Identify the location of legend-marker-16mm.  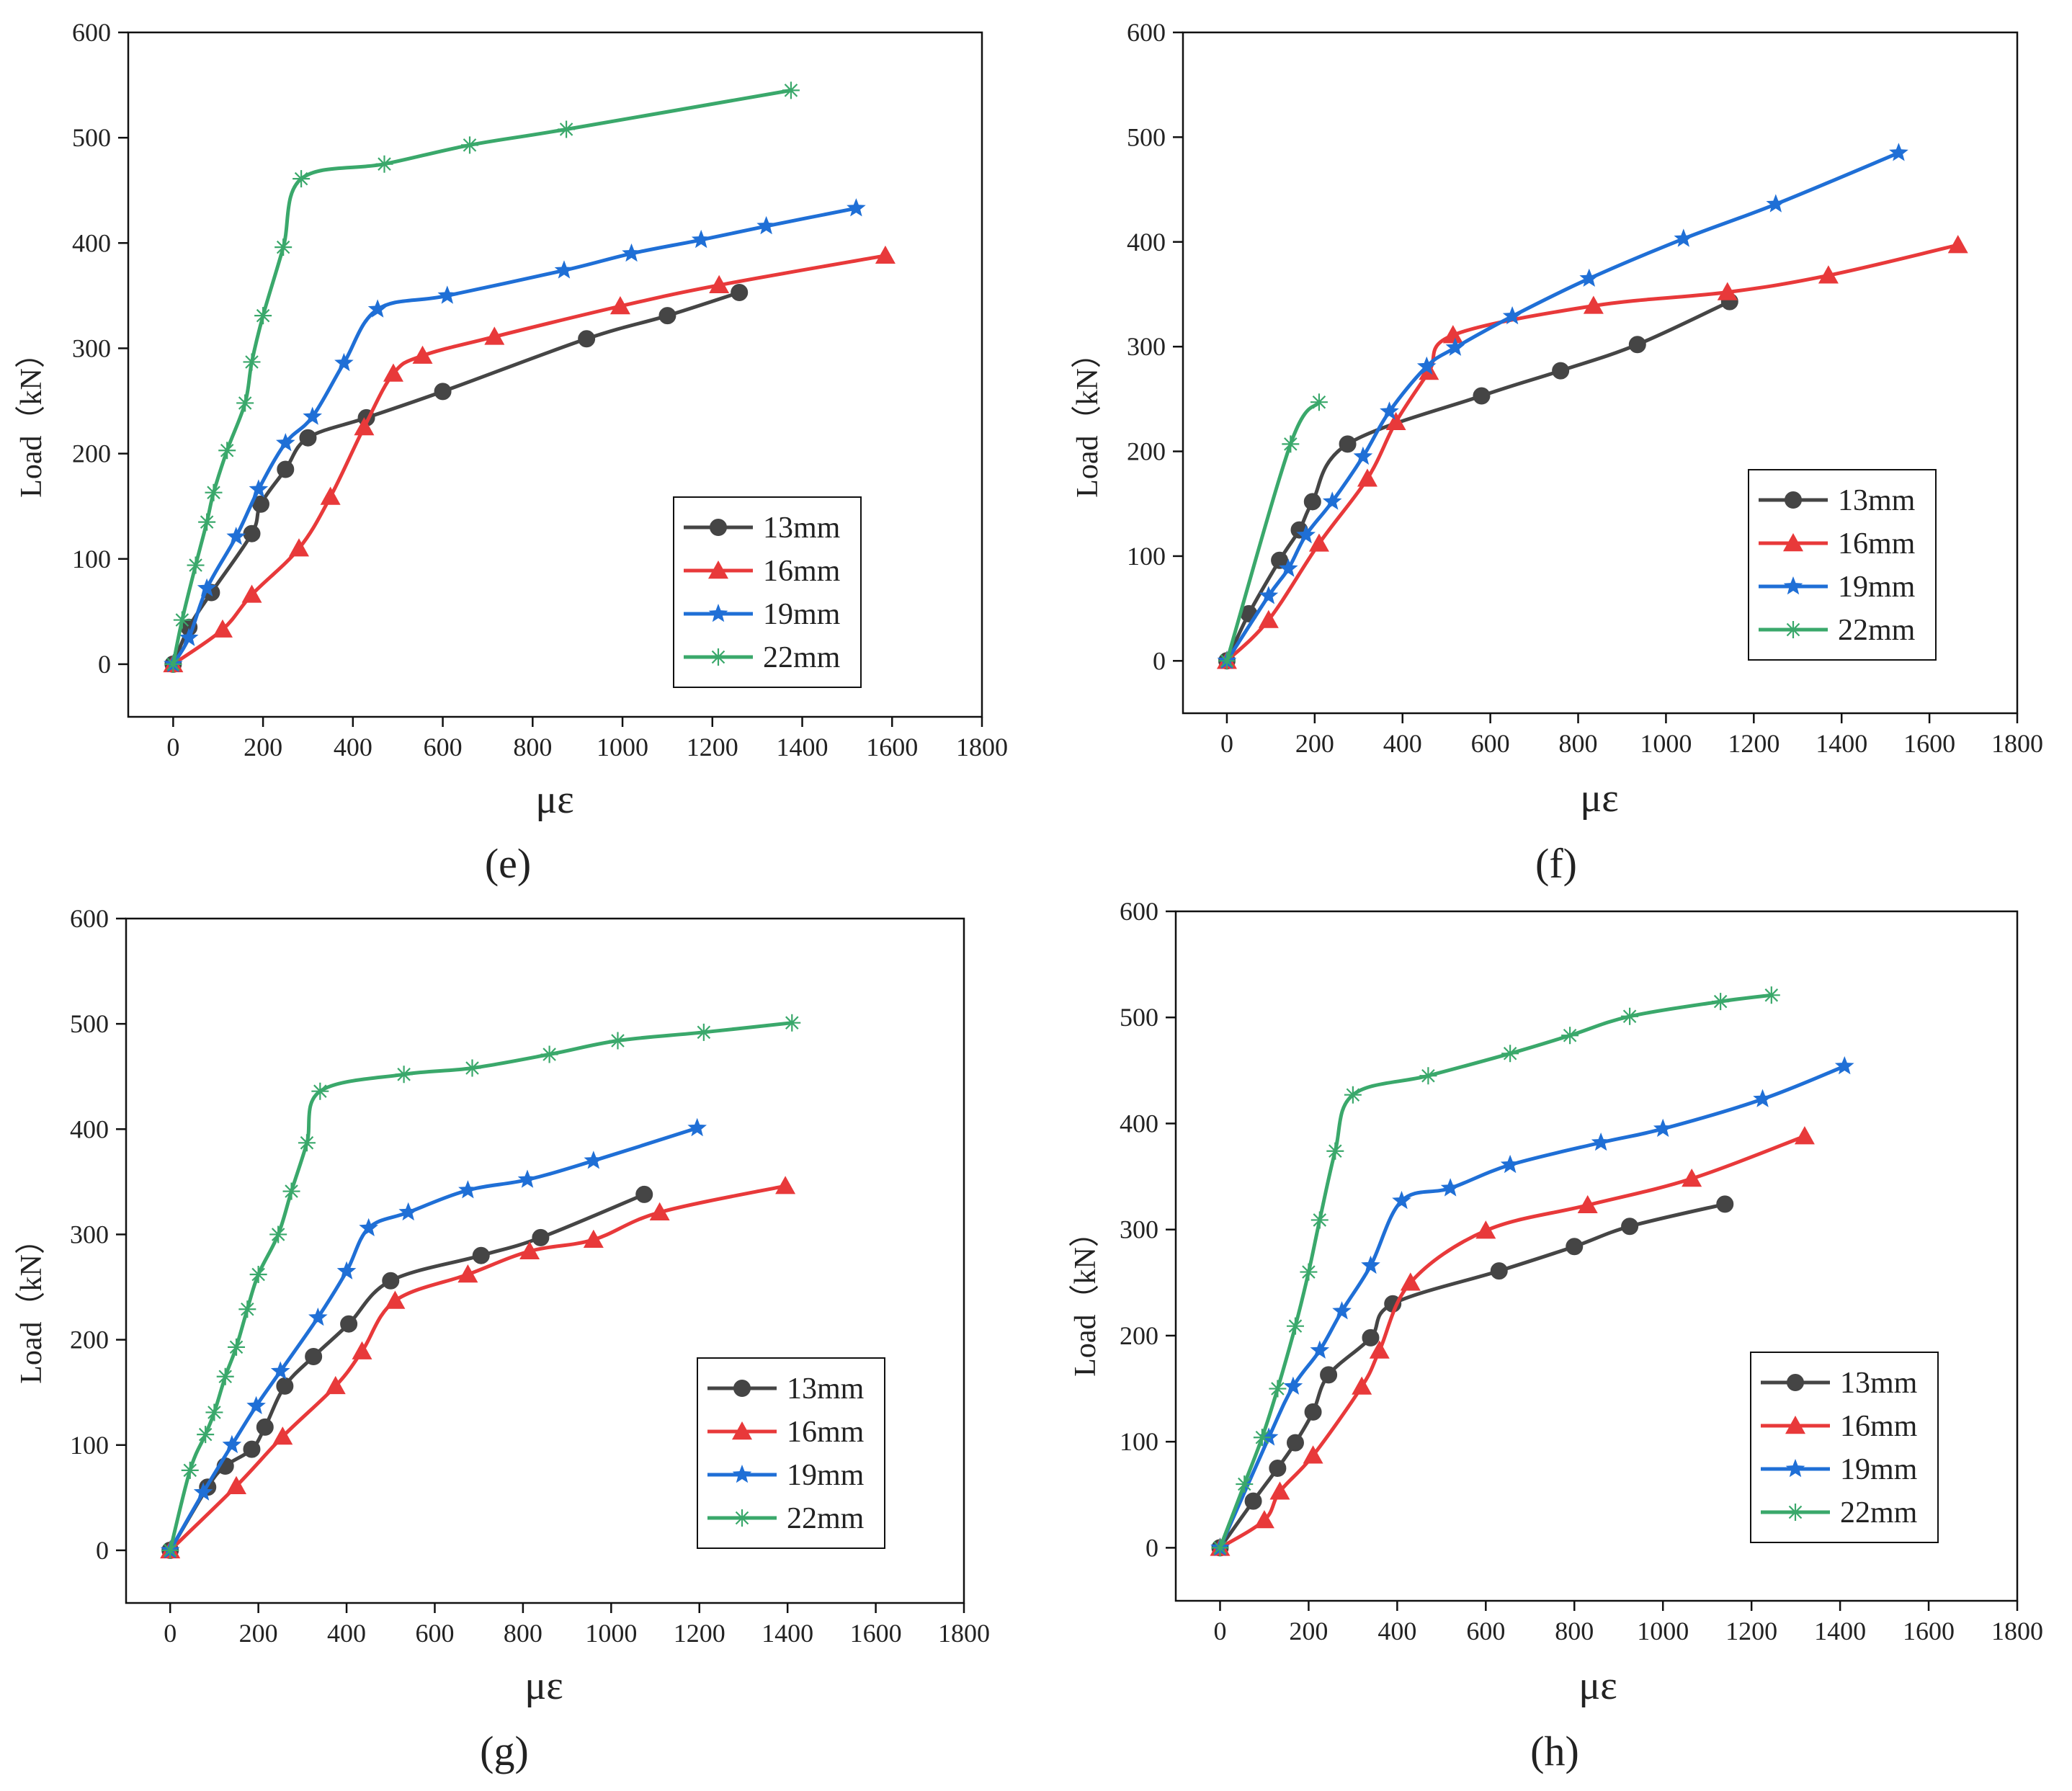
(718, 569).